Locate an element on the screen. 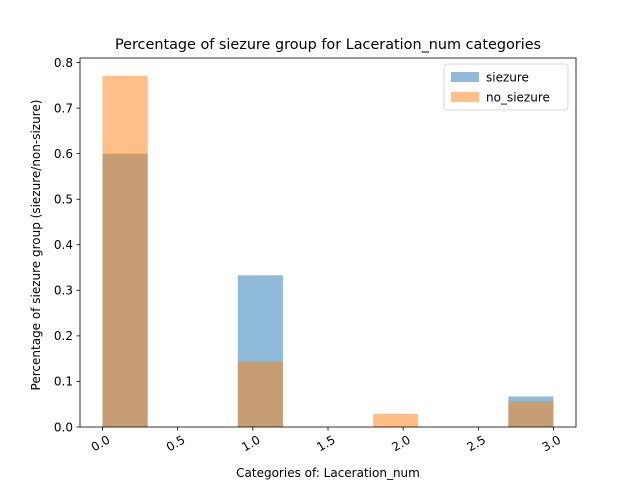  legend: siezure no_siezure is located at coordinates (506, 87).